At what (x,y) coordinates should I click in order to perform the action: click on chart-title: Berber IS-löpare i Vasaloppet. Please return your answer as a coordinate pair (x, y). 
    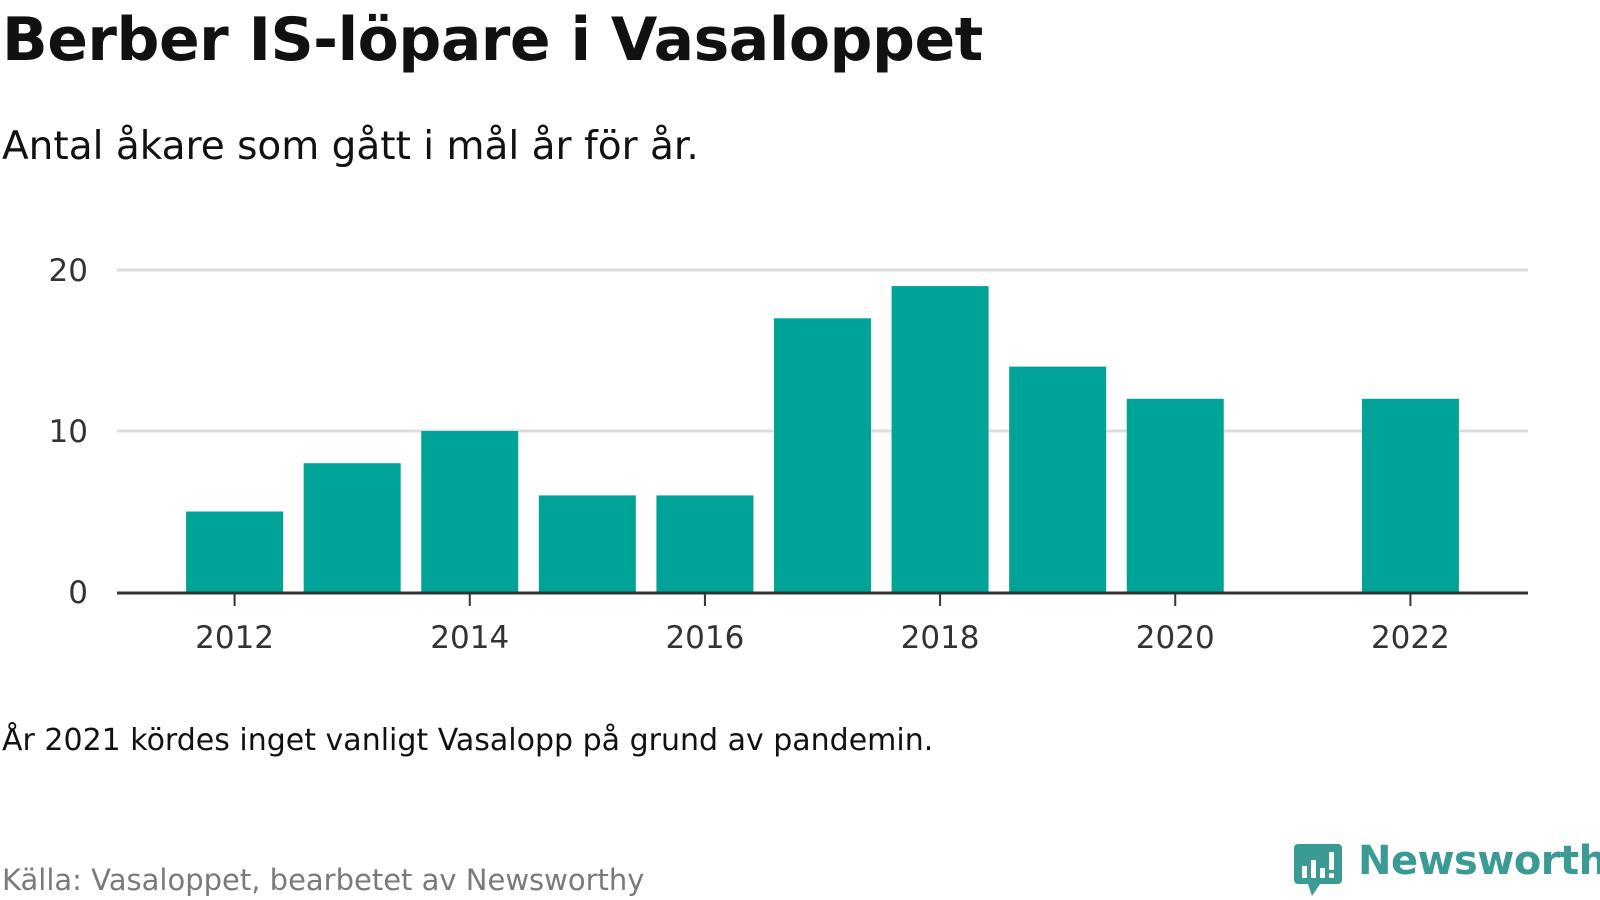
    Looking at the image, I should click on (492, 40).